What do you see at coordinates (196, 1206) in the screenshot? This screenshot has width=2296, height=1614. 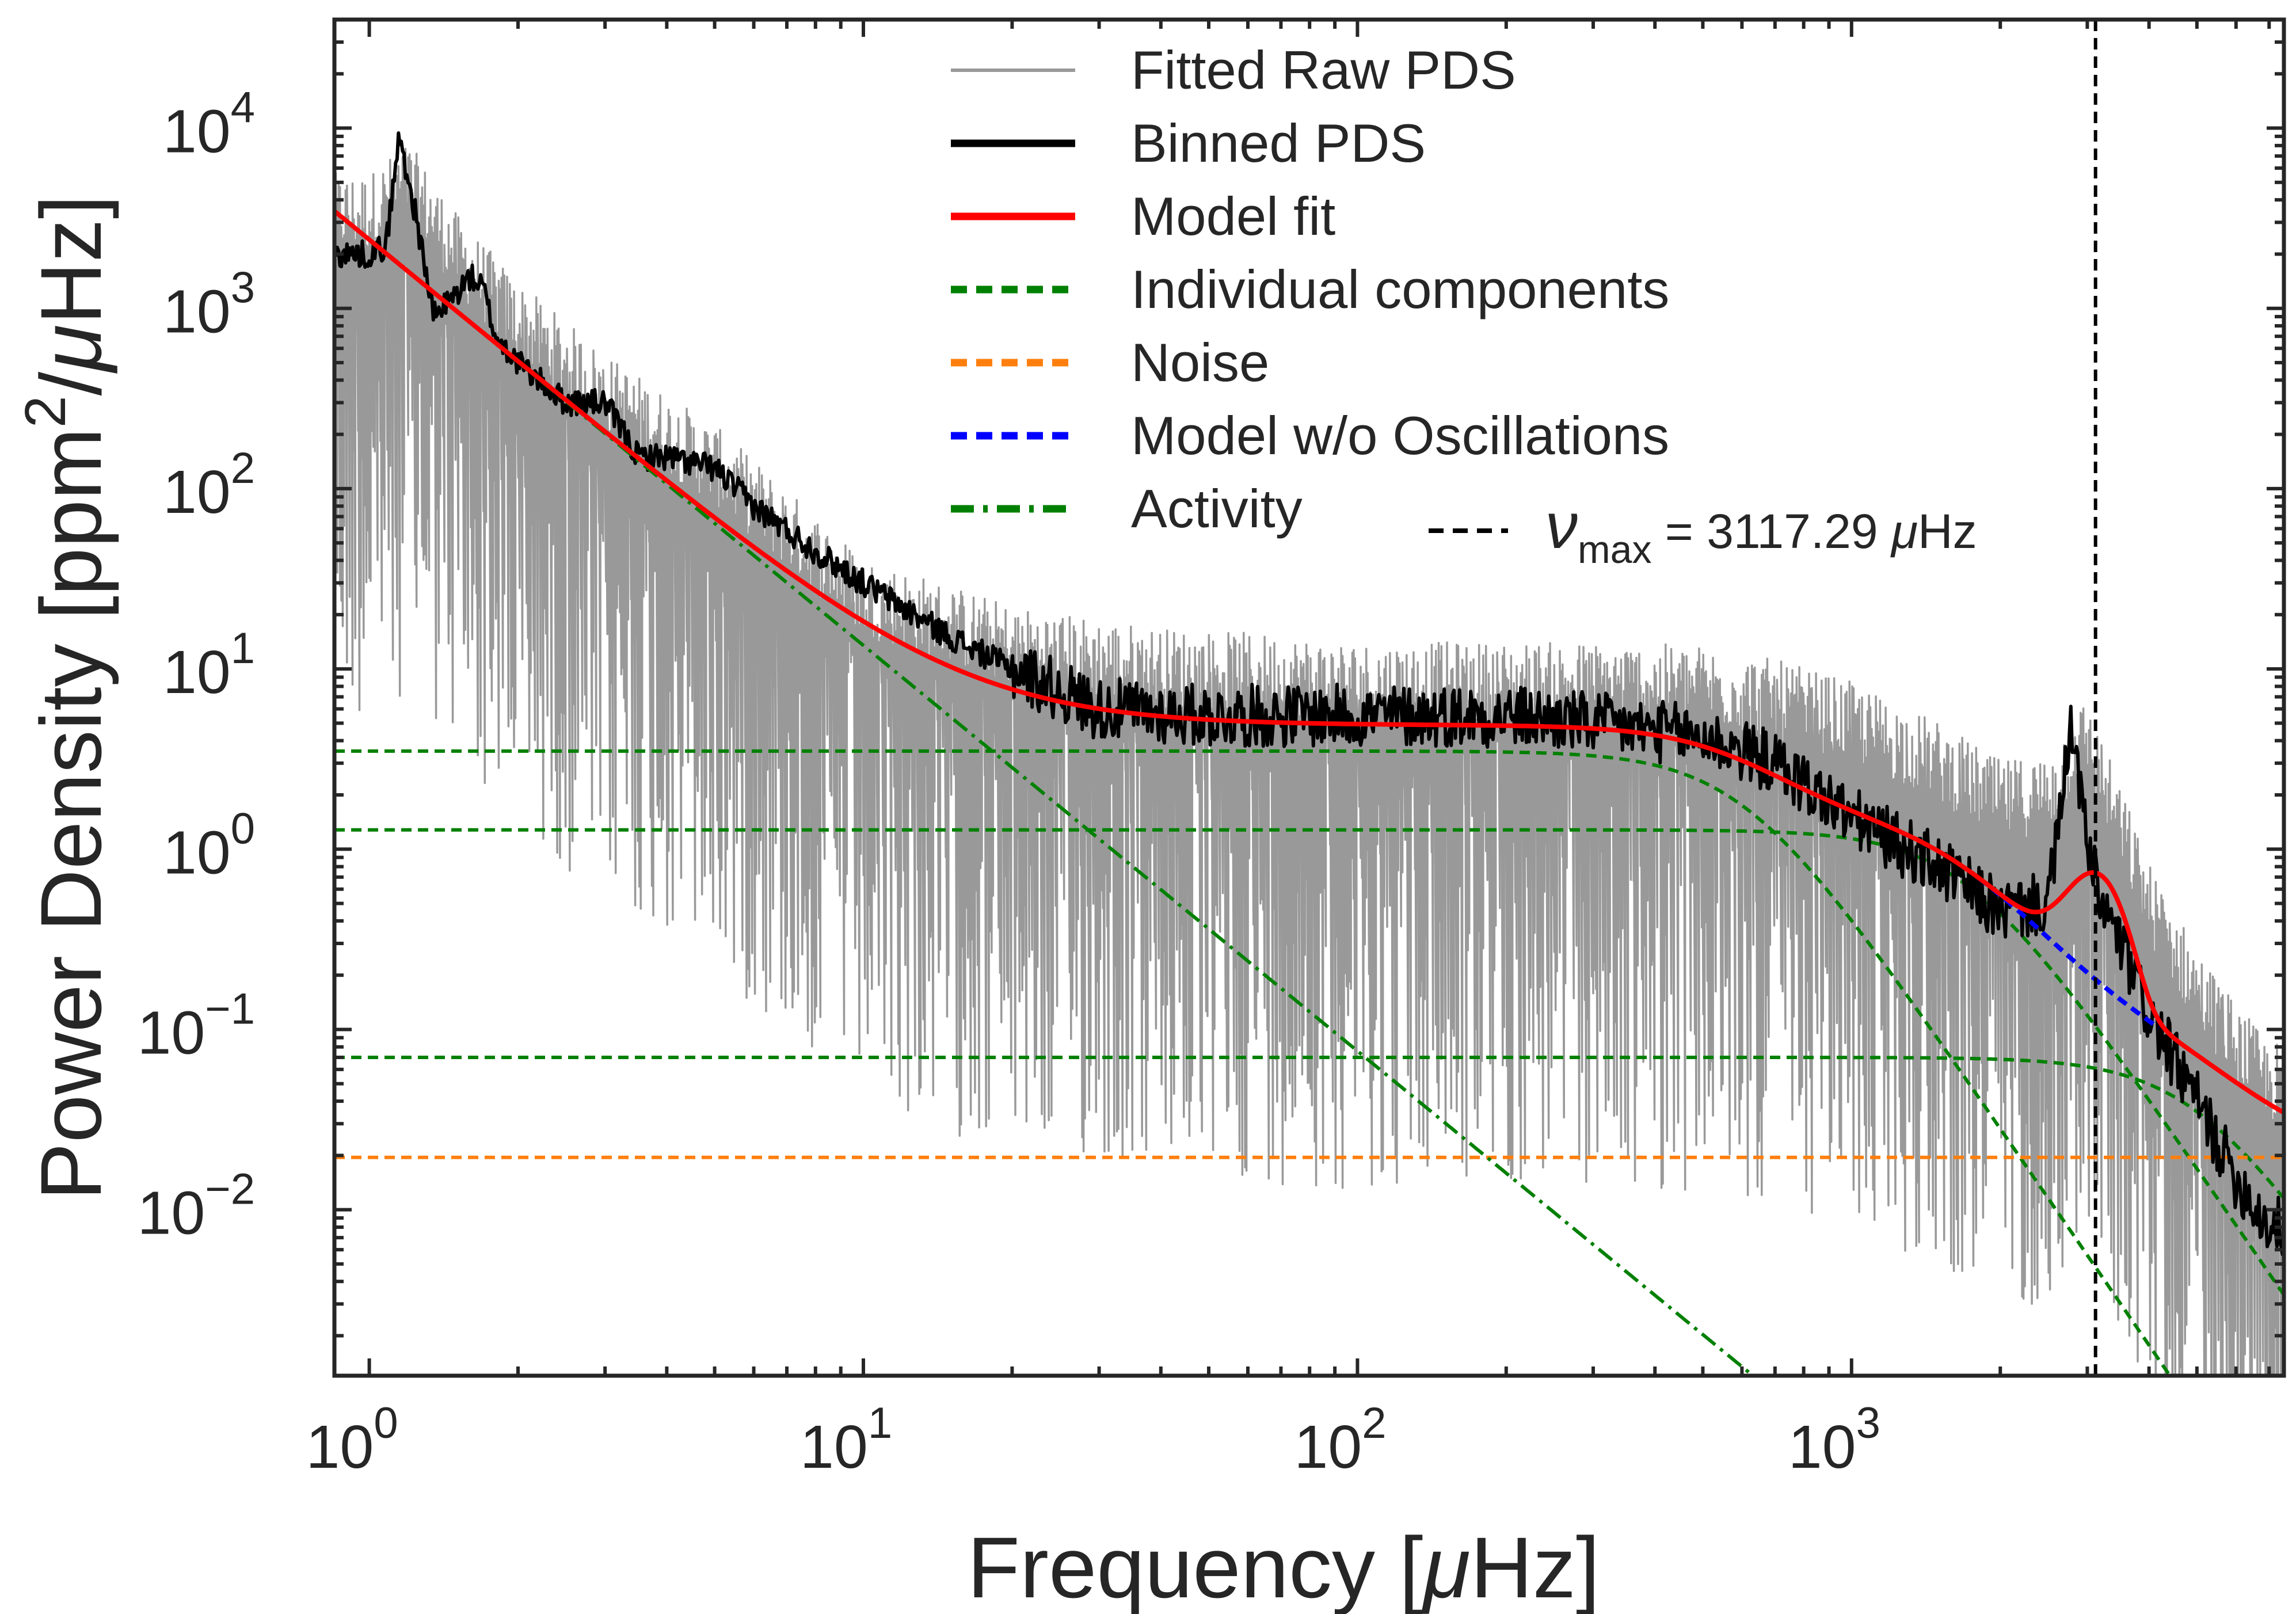 I see `y-tick-label: 10⁻²` at bounding box center [196, 1206].